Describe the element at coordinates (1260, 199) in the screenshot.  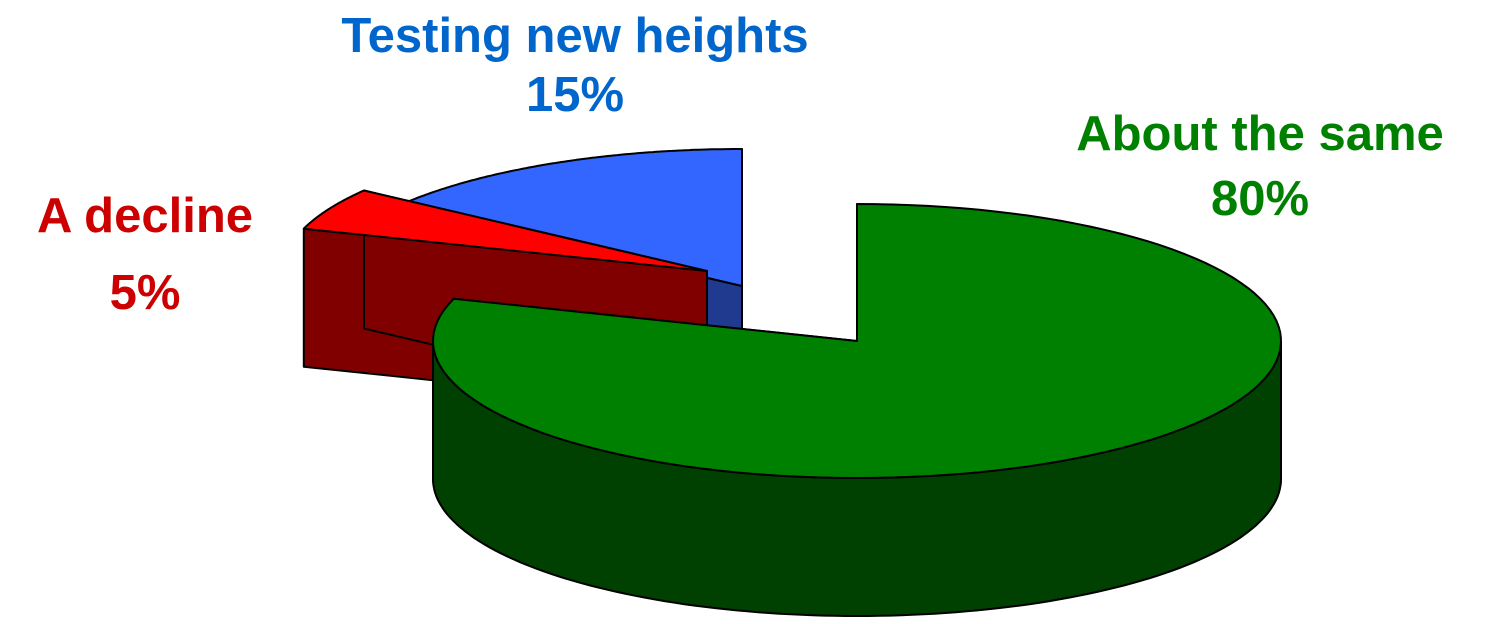
I see `slice-label-same-value: 80%` at that location.